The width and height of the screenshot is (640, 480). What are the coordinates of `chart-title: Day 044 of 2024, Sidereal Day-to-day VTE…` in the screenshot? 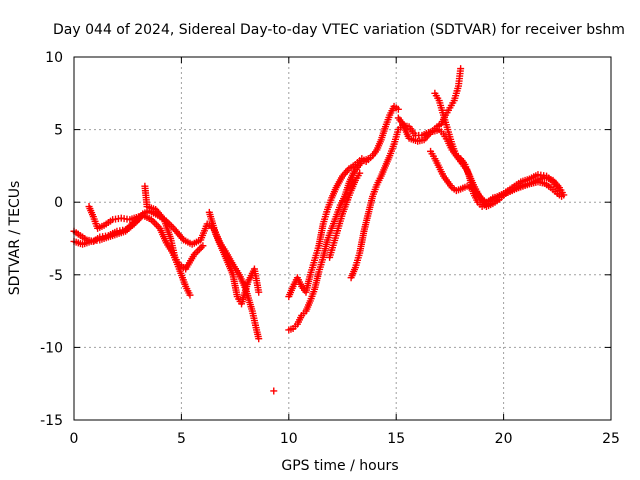 It's located at (339, 30).